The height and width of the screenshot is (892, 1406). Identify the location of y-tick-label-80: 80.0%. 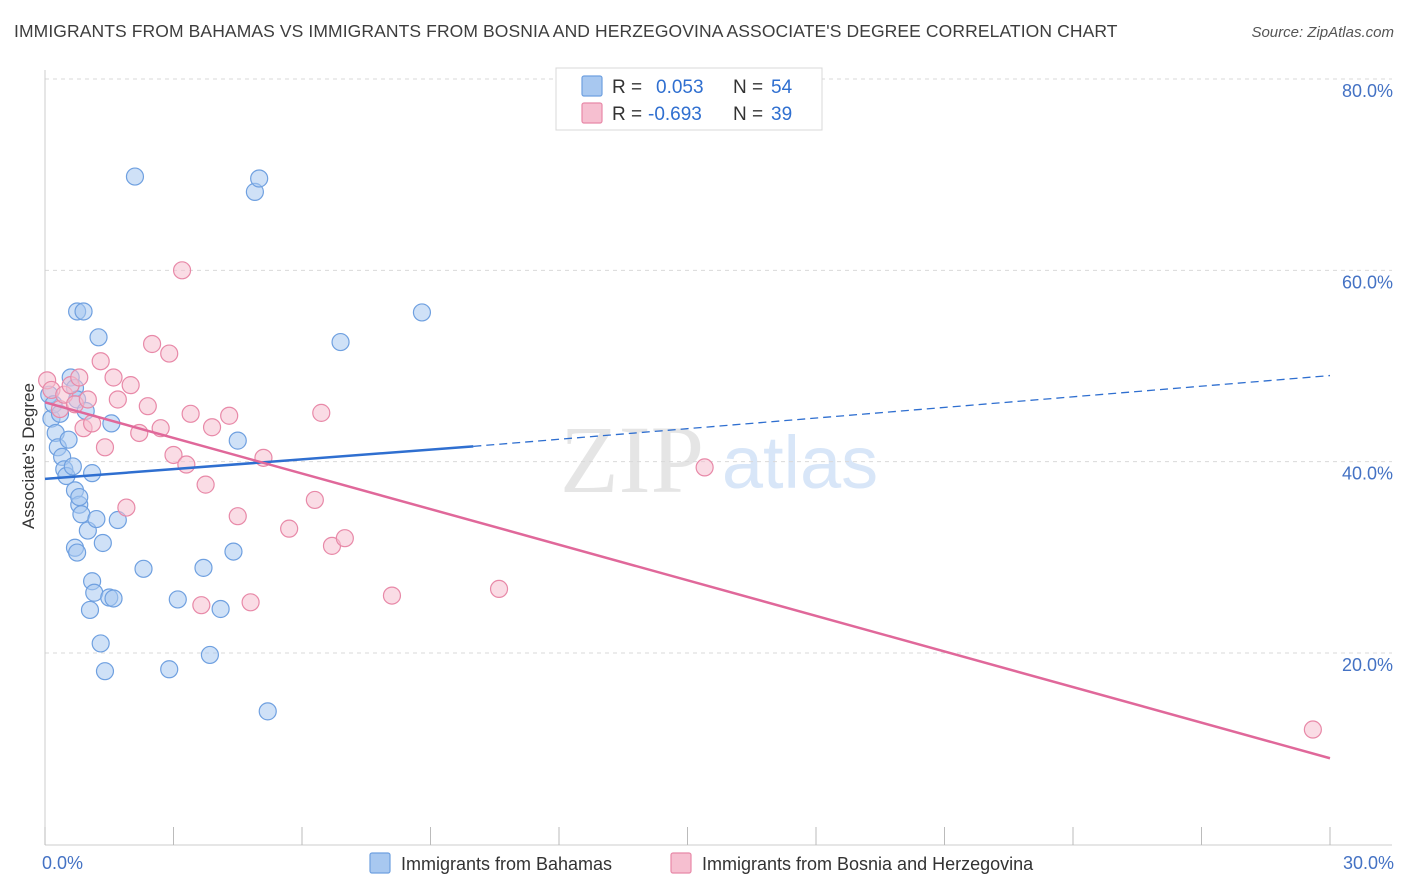
(1367, 91).